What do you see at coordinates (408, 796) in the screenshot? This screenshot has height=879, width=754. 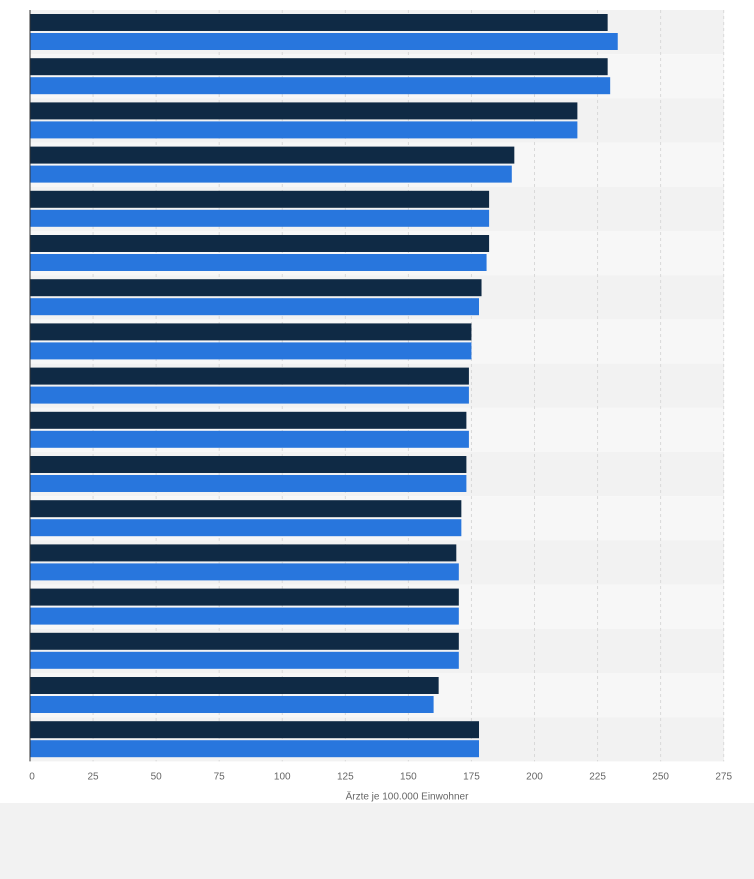 I see `x-axis-title: Ärzte je 100.000 Einwohner` at bounding box center [408, 796].